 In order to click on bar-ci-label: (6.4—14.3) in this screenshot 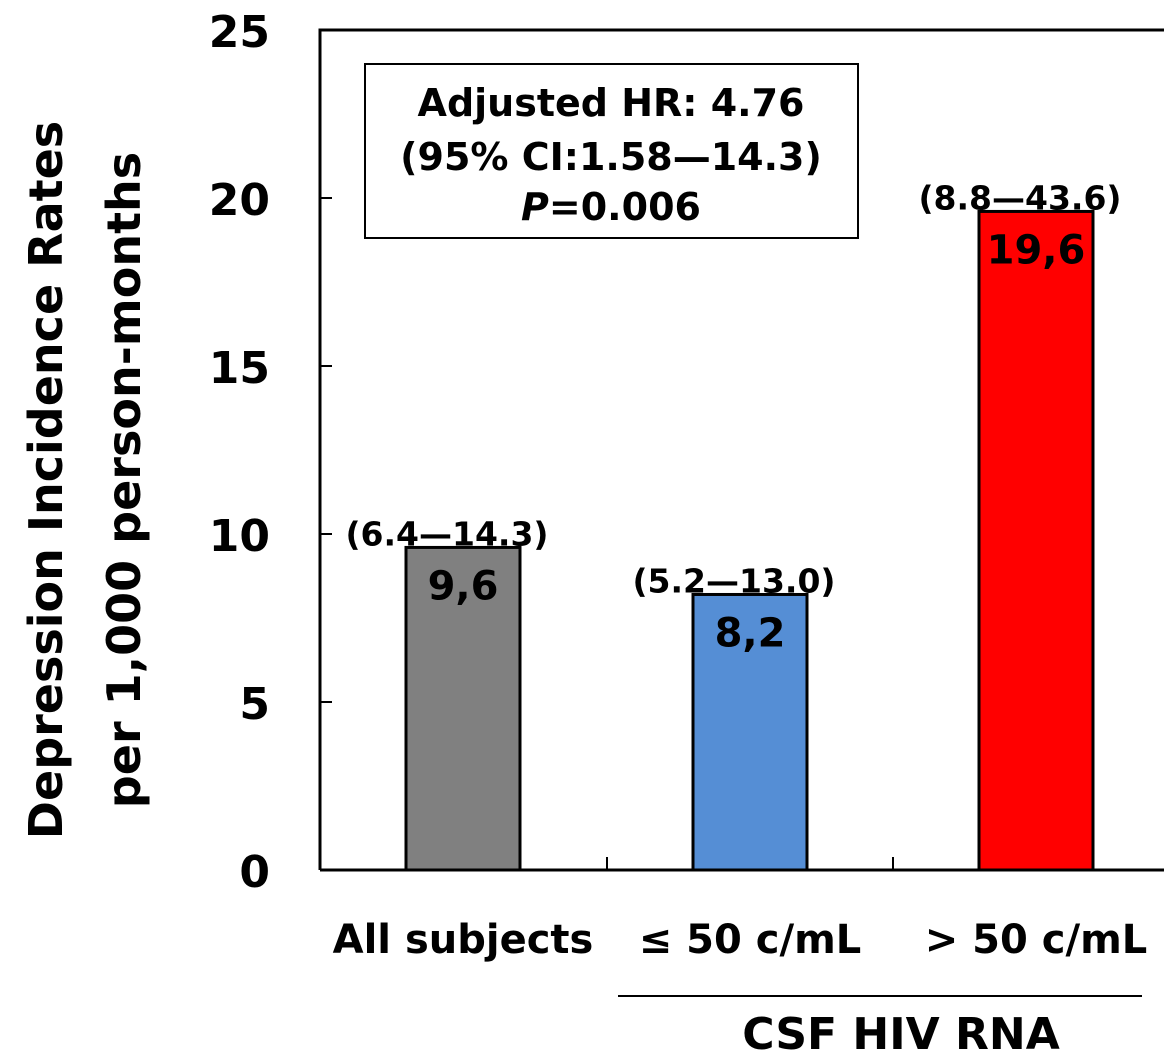, I will do `click(446, 533)`.